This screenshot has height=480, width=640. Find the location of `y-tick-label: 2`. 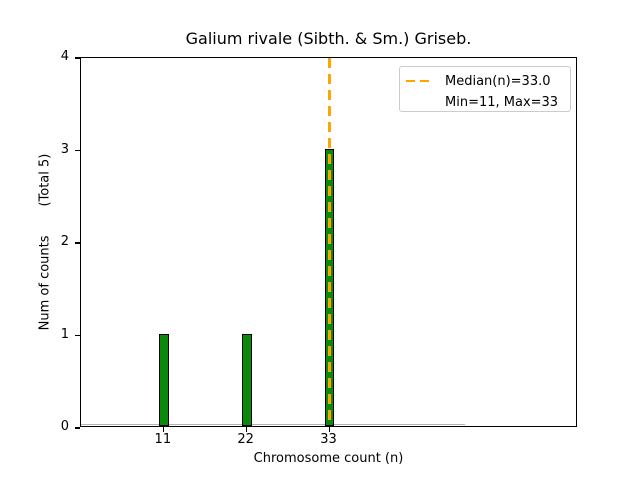

y-tick-label: 2 is located at coordinates (64, 241).